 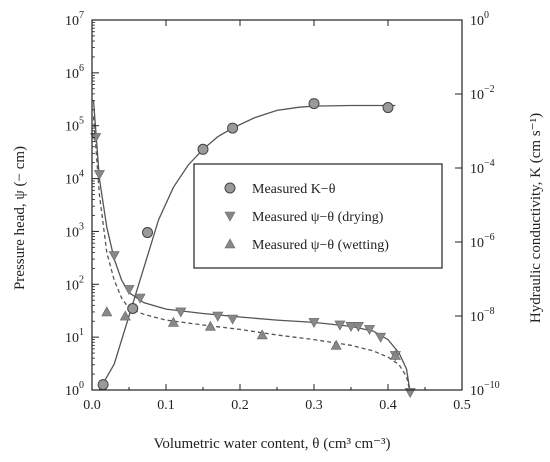 What do you see at coordinates (482, 241) in the screenshot?
I see `y-right-tick-label: 10⁻⁶` at bounding box center [482, 241].